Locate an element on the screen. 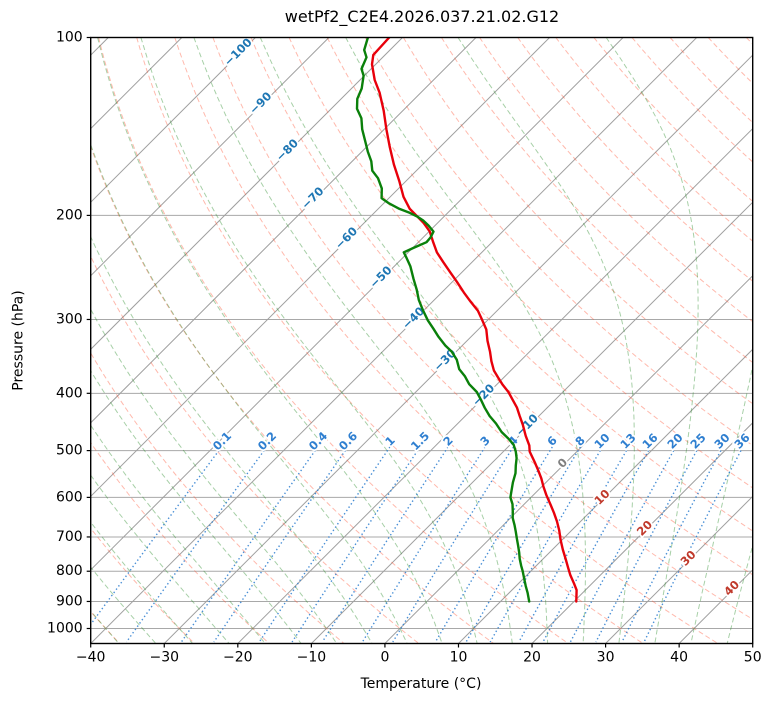  x-tick-label: 30 is located at coordinates (606, 658).